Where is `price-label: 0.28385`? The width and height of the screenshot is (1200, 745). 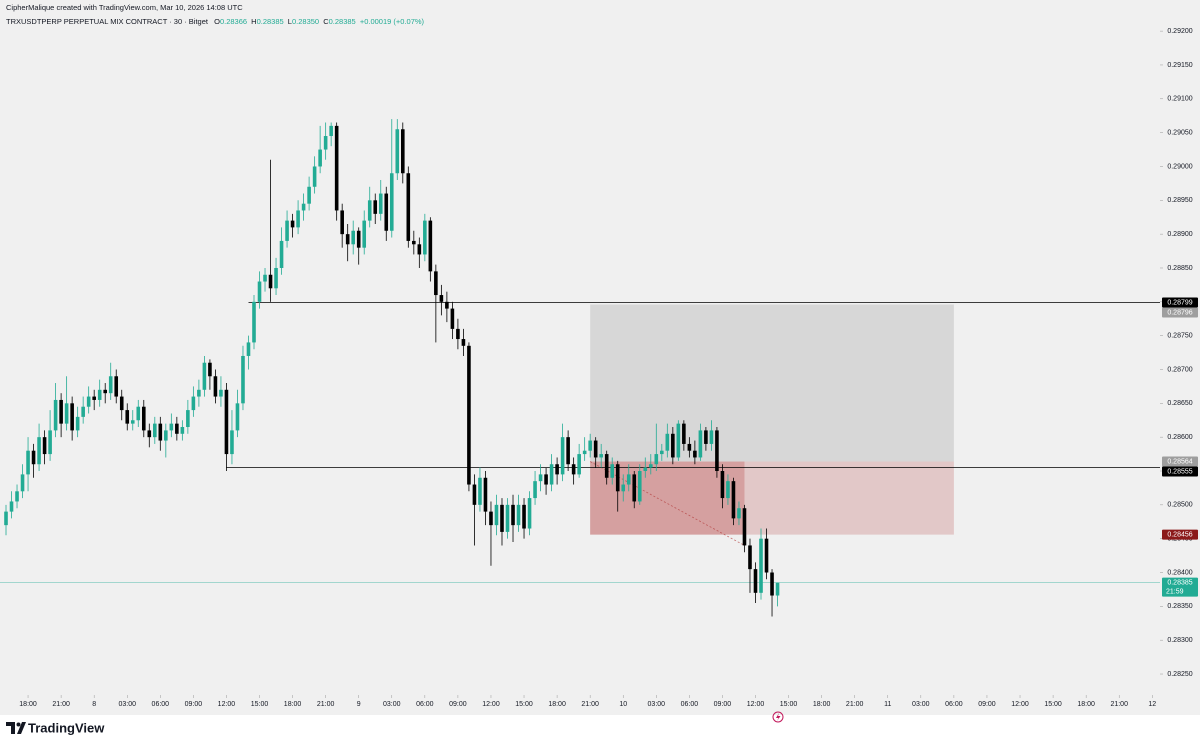 price-label: 0.28385 is located at coordinates (1179, 583).